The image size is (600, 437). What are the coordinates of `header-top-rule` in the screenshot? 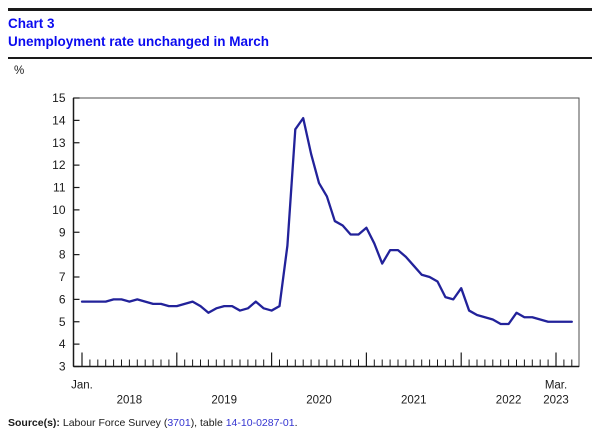 It's located at (300, 9).